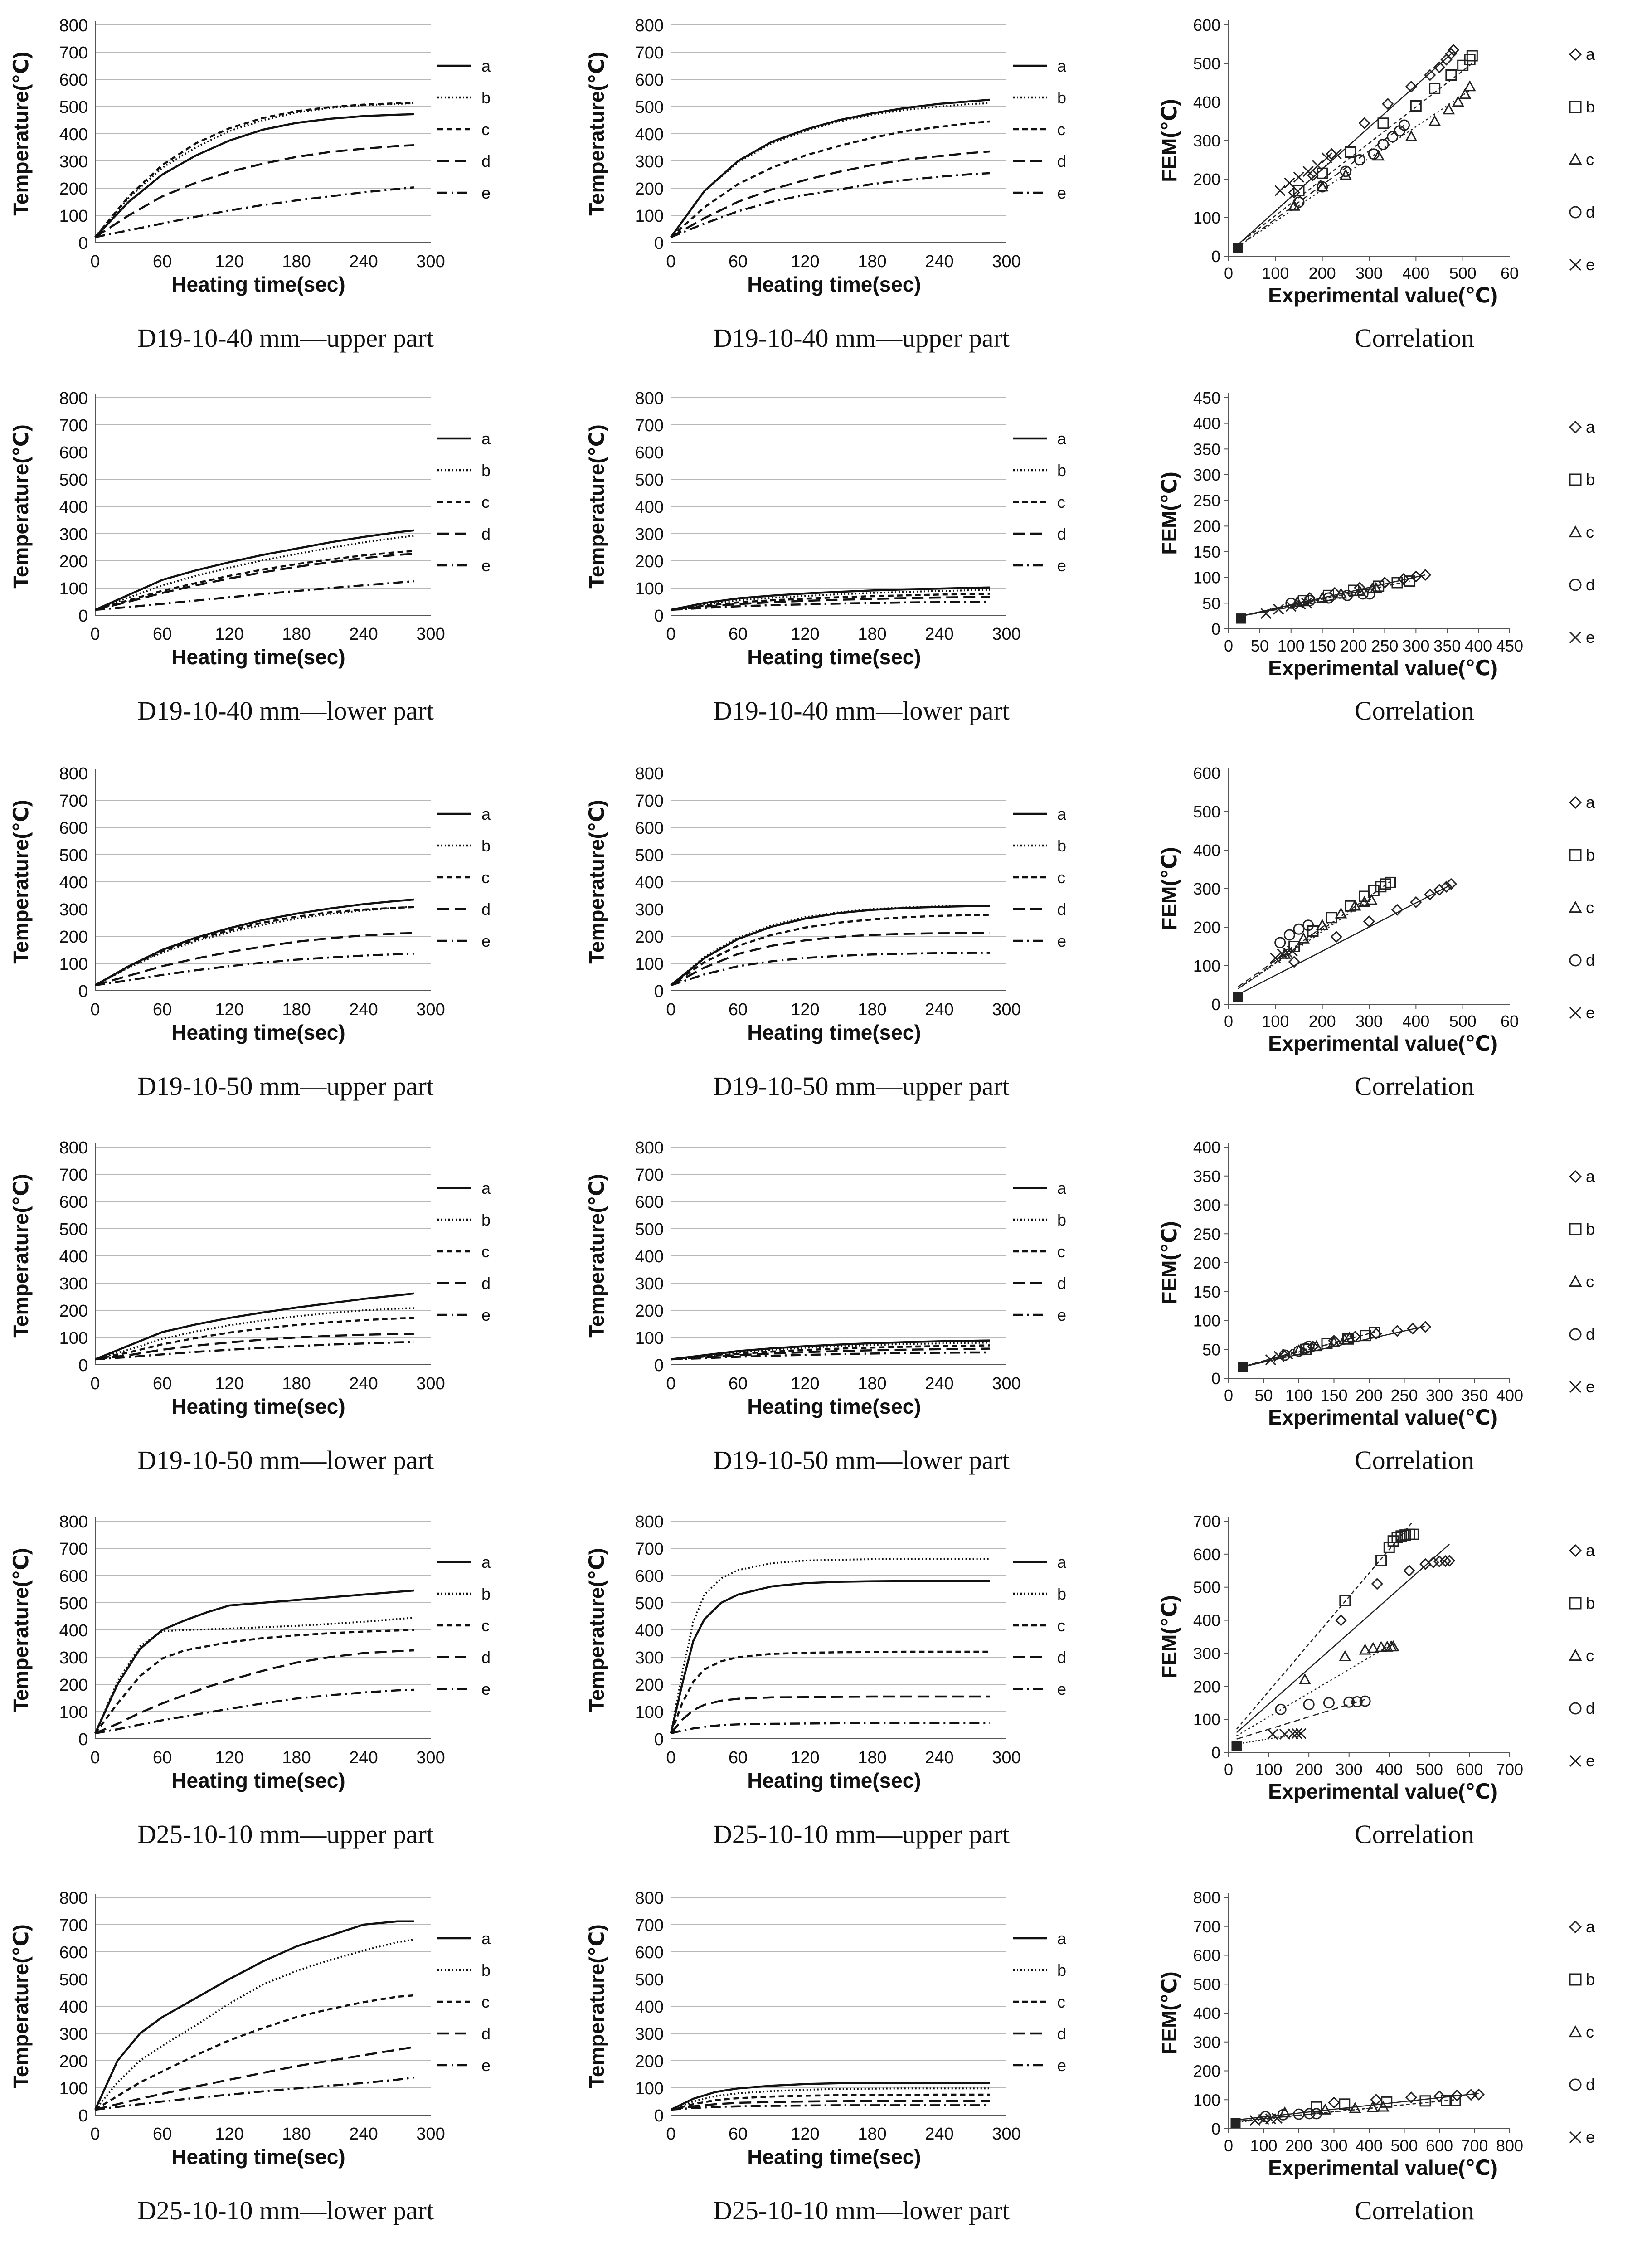  Describe the element at coordinates (1269, 1769) in the screenshot. I see `x-tick-label: 100` at that location.